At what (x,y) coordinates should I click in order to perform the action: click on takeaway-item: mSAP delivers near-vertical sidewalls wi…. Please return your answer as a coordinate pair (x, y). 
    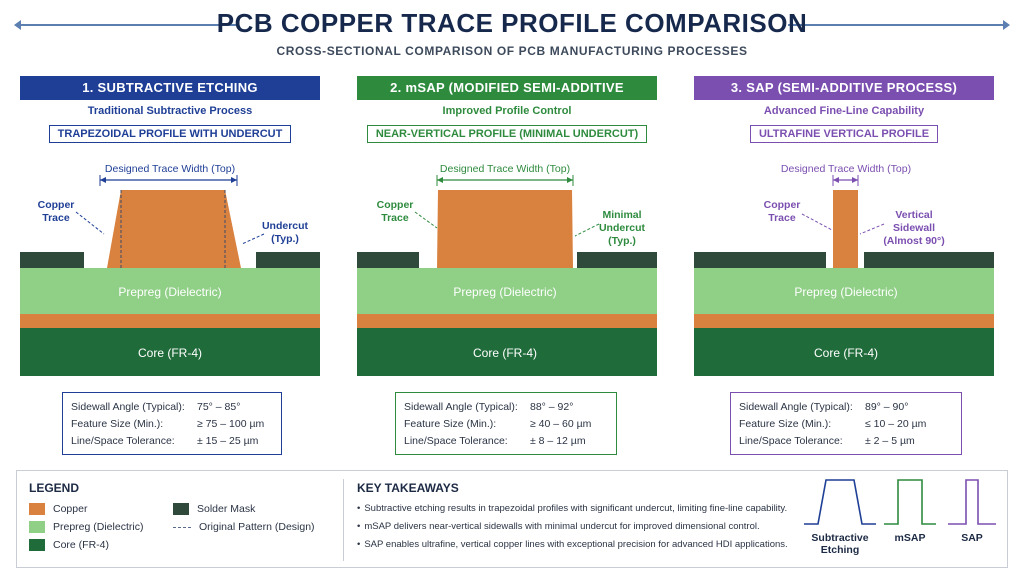
    Looking at the image, I should click on (577, 526).